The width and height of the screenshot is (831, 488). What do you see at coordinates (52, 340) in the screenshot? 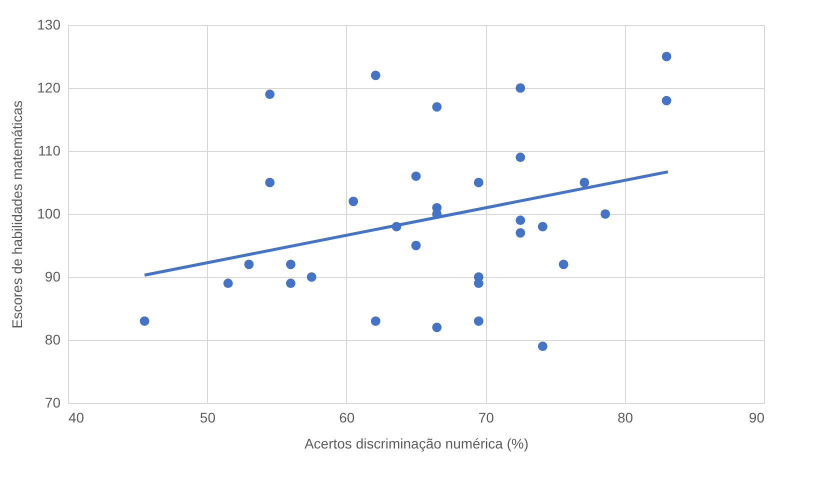
I see `y-tick-label: 80` at bounding box center [52, 340].